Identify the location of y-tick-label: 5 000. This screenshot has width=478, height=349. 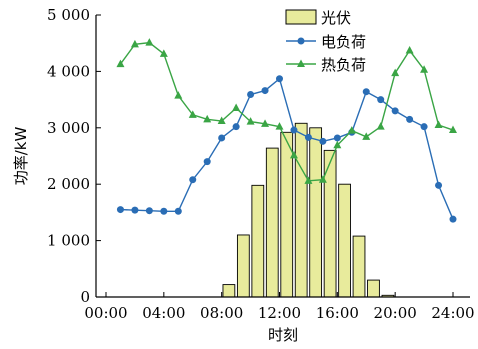
(68, 15).